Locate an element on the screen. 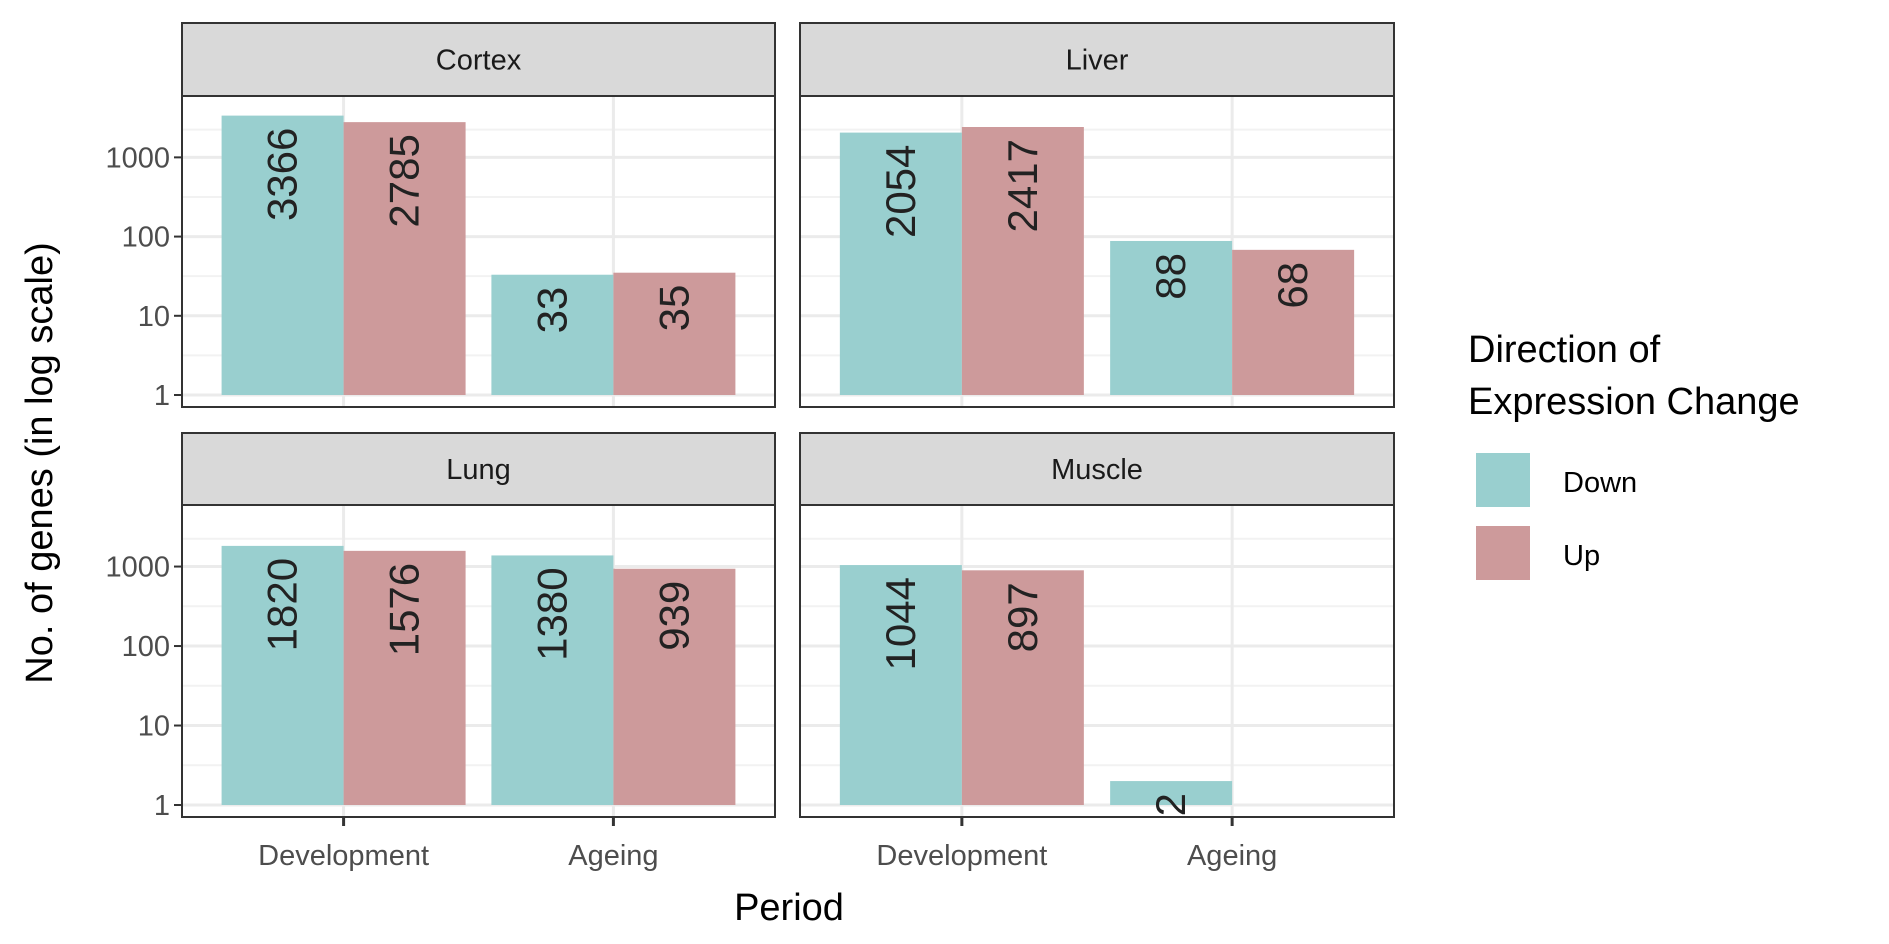 This screenshot has height=944, width=1889. legend-label-up: Up is located at coordinates (1581, 556).